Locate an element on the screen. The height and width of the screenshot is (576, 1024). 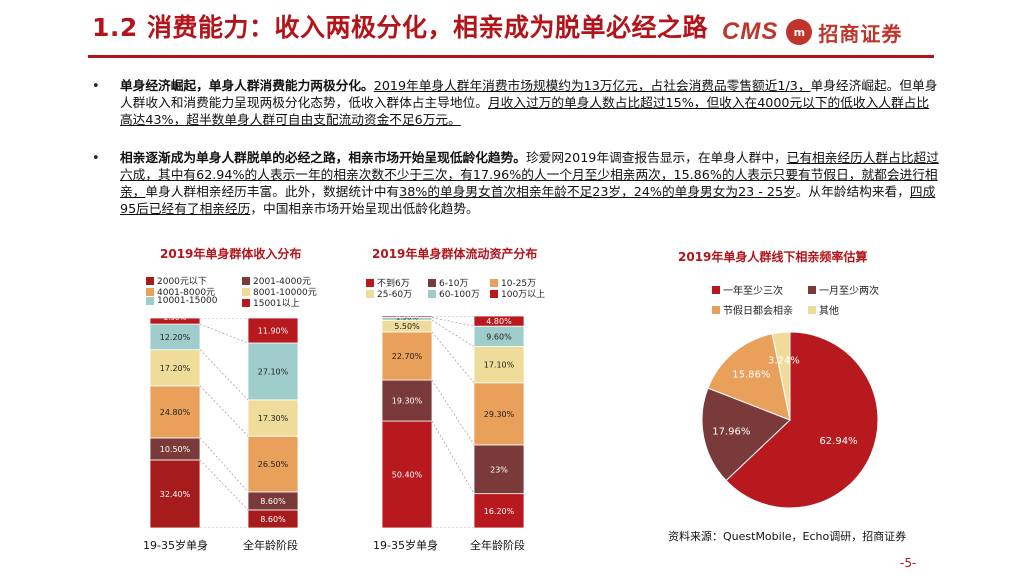
pie-chart-legend: 一年至少三次 一月至少两次 节假日都会相亲 其他 is located at coordinates (822, 302).